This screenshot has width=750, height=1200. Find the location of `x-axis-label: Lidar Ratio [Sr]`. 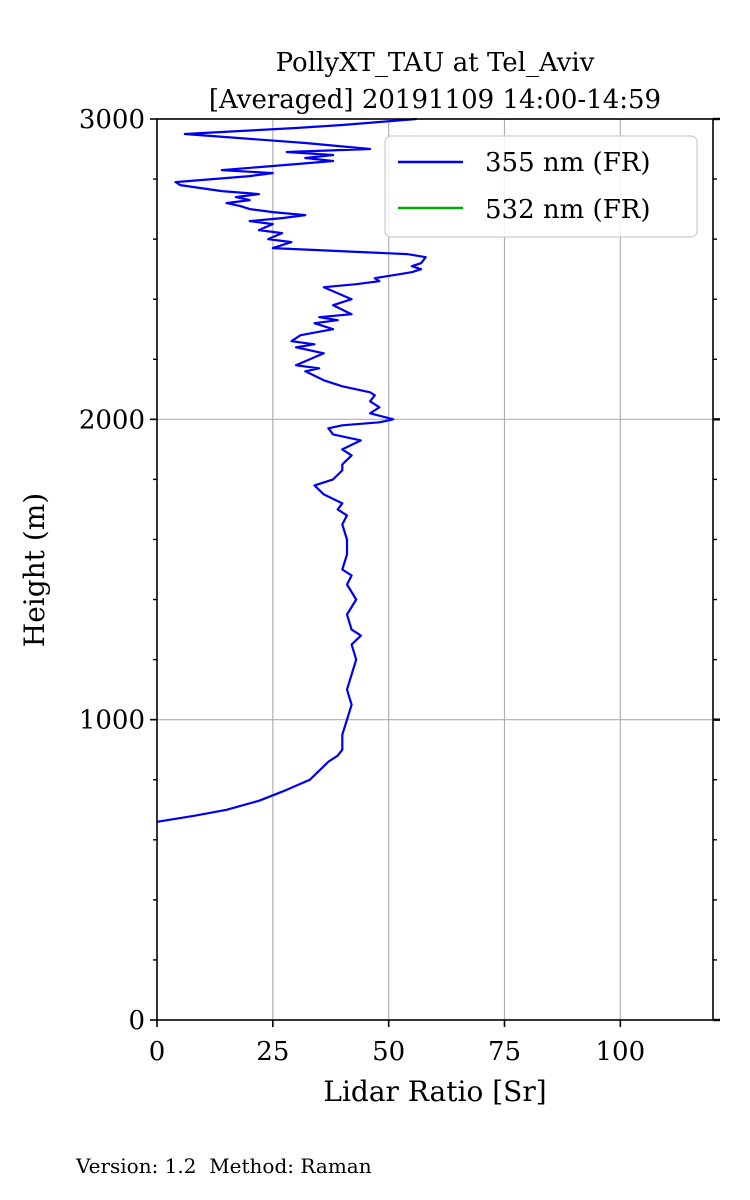

x-axis-label: Lidar Ratio [Sr] is located at coordinates (434, 1091).